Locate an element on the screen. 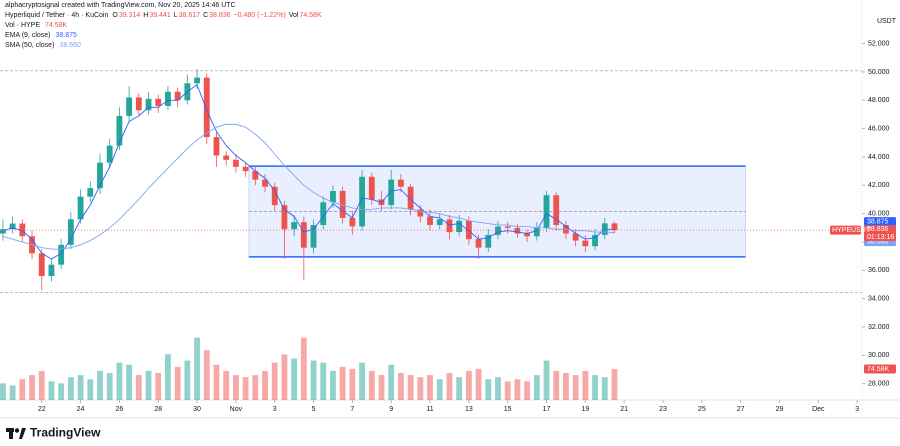  y-tick-label: 46.000 is located at coordinates (879, 128).